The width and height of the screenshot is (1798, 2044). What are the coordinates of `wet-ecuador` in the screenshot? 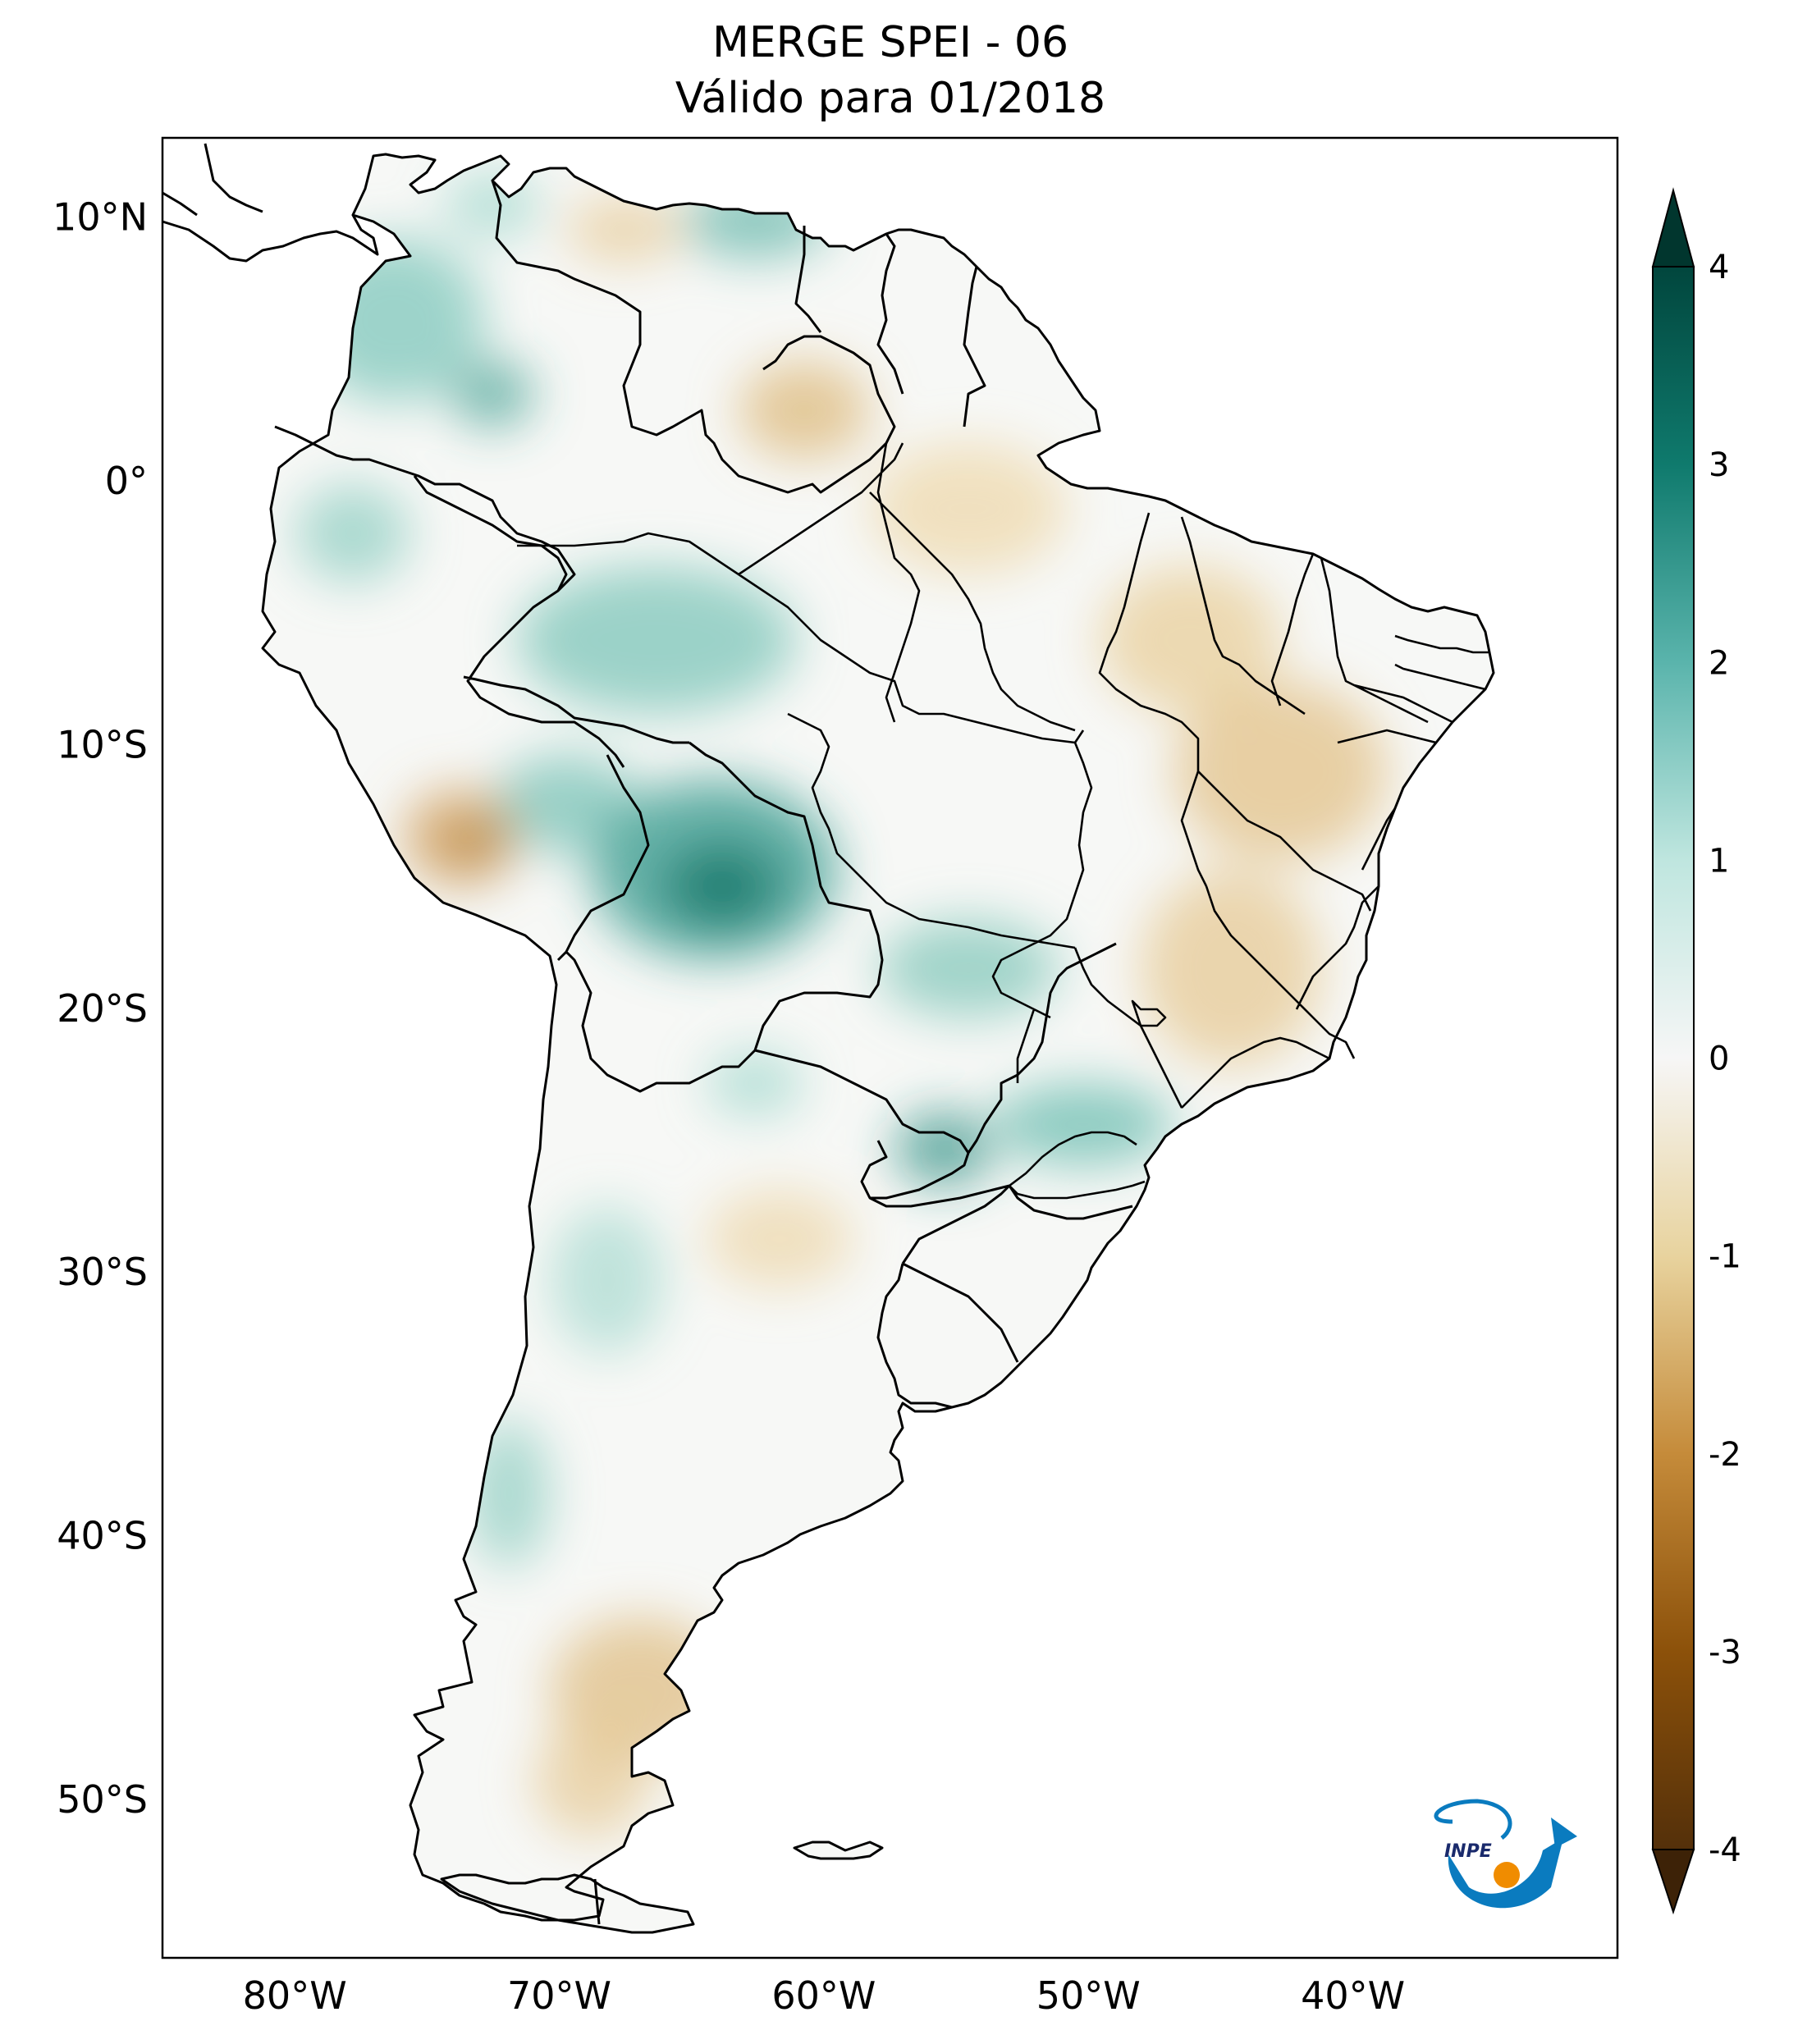 It's located at (352, 533).